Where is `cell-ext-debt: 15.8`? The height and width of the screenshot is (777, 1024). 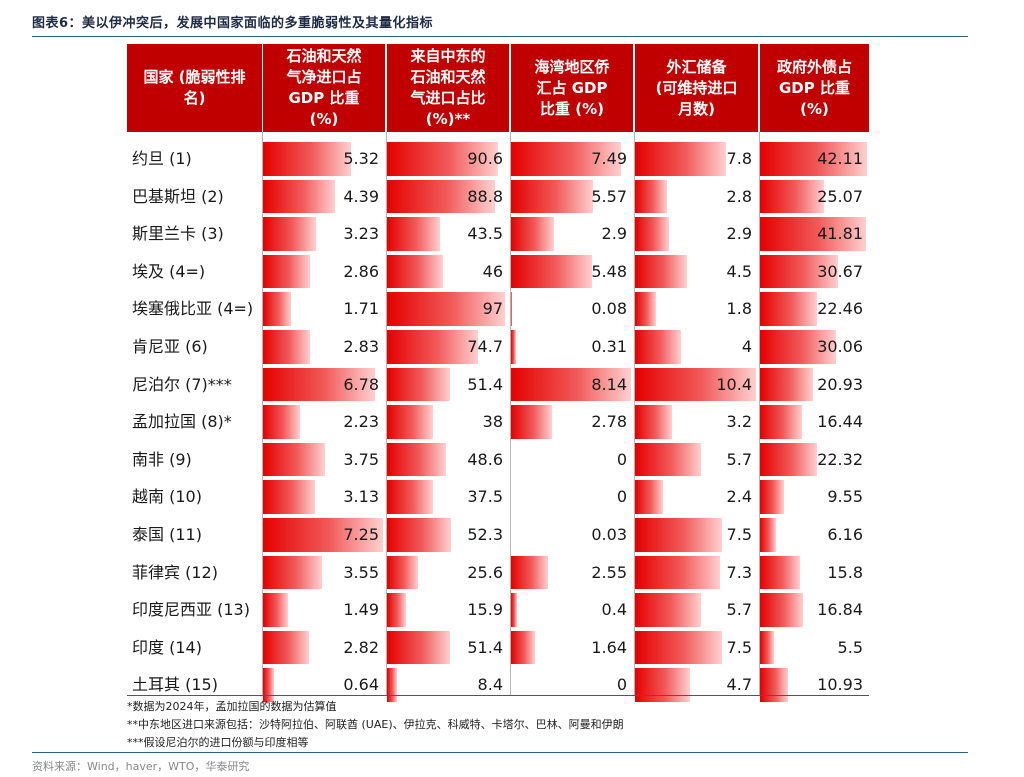 cell-ext-debt: 15.8 is located at coordinates (814, 573).